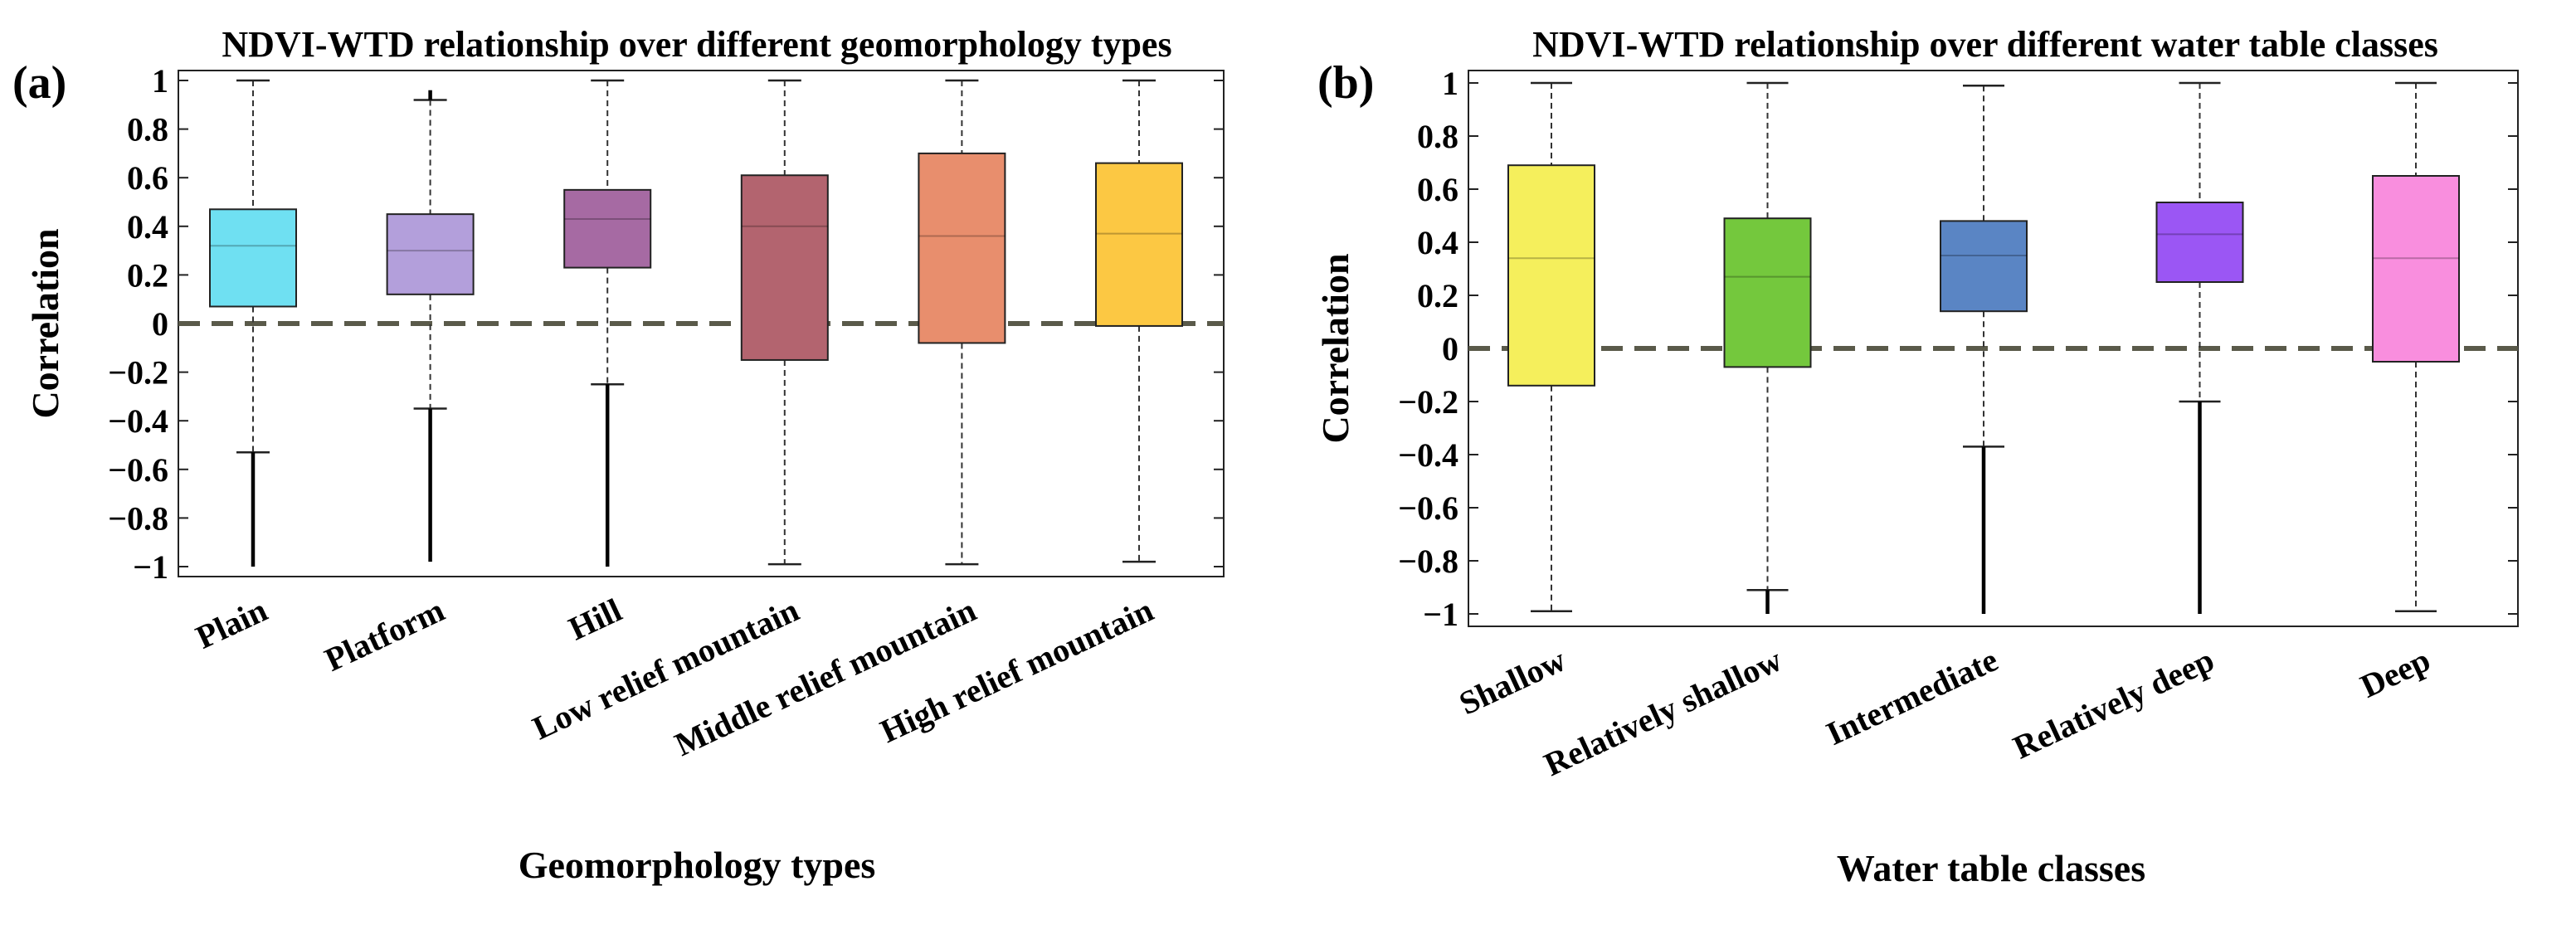 The height and width of the screenshot is (925, 2576). Describe the element at coordinates (1662, 711) in the screenshot. I see `x-category-label: Relatively shallow` at that location.